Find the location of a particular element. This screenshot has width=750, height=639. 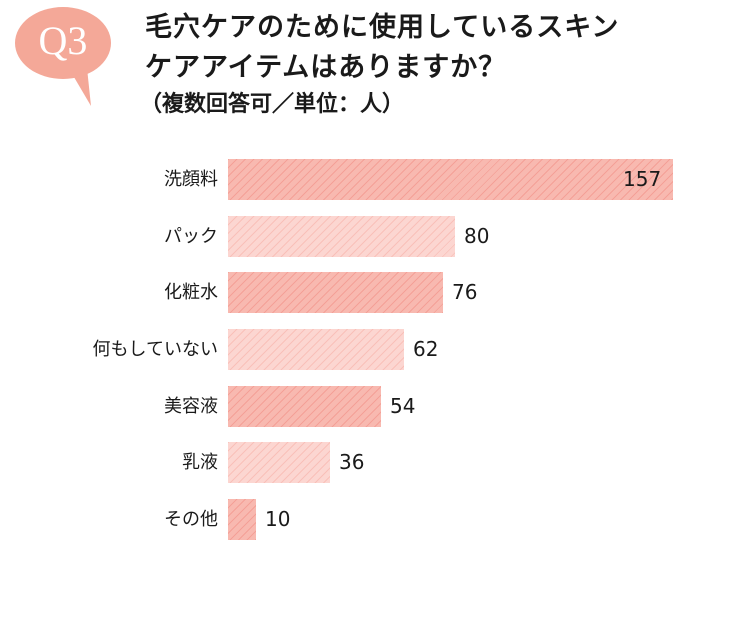

bar-row: 洗顔料 157 is located at coordinates (375, 179).